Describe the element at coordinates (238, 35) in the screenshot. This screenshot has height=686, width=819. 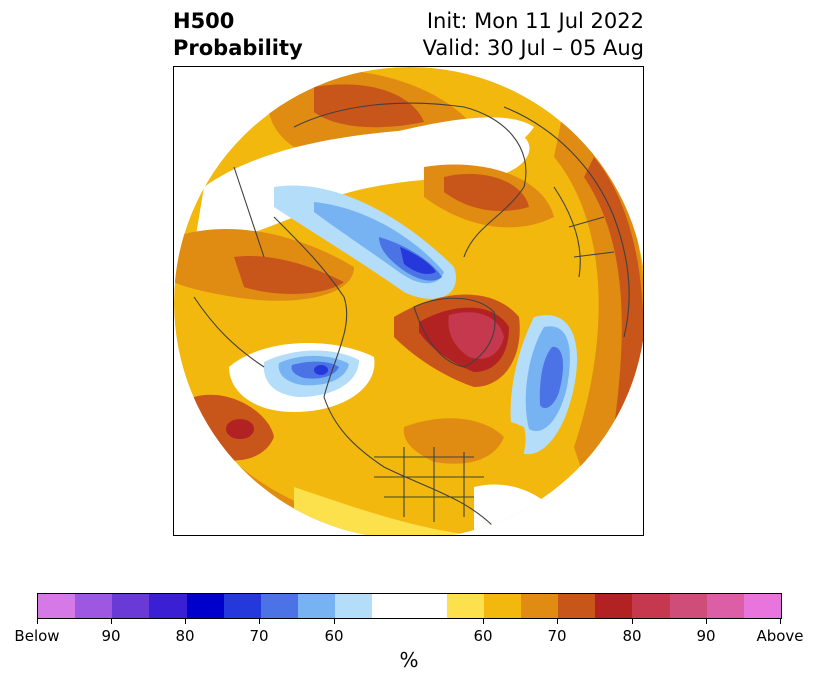
I see `chart-title-left: H500 Probability` at that location.